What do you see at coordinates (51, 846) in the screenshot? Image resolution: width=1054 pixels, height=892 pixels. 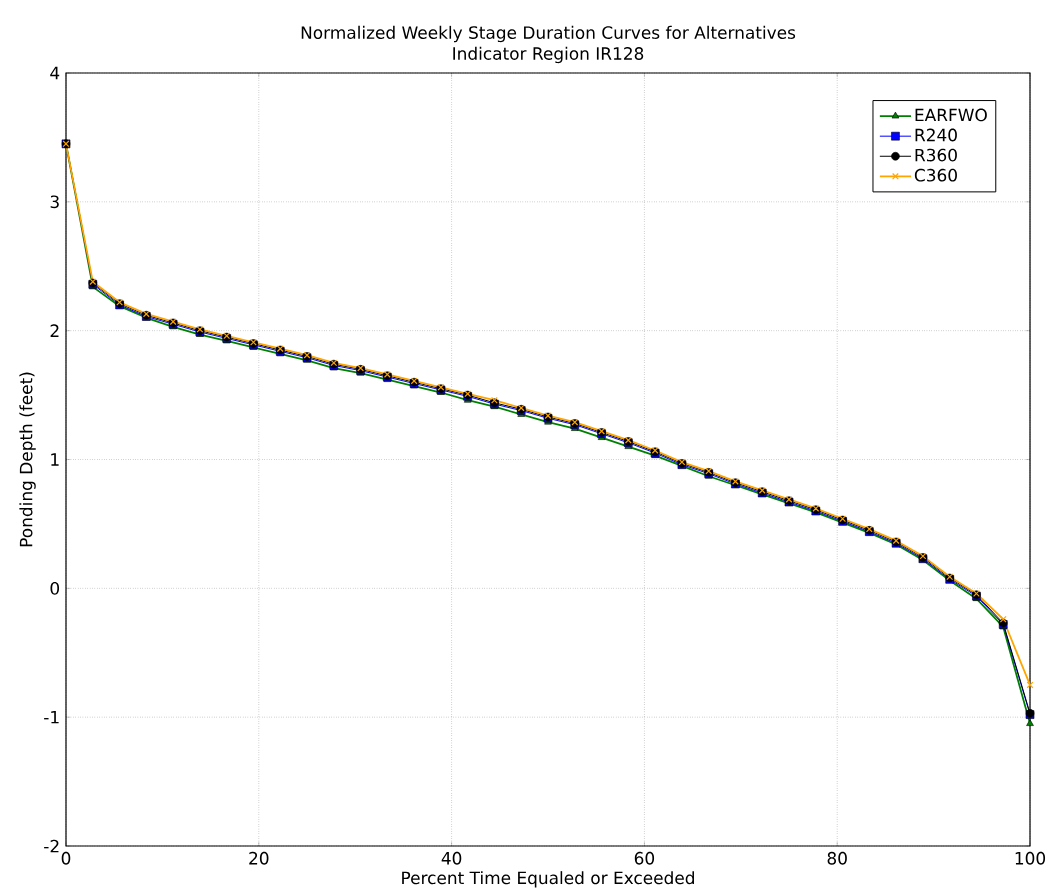 I see `y-tick-label: -2` at bounding box center [51, 846].